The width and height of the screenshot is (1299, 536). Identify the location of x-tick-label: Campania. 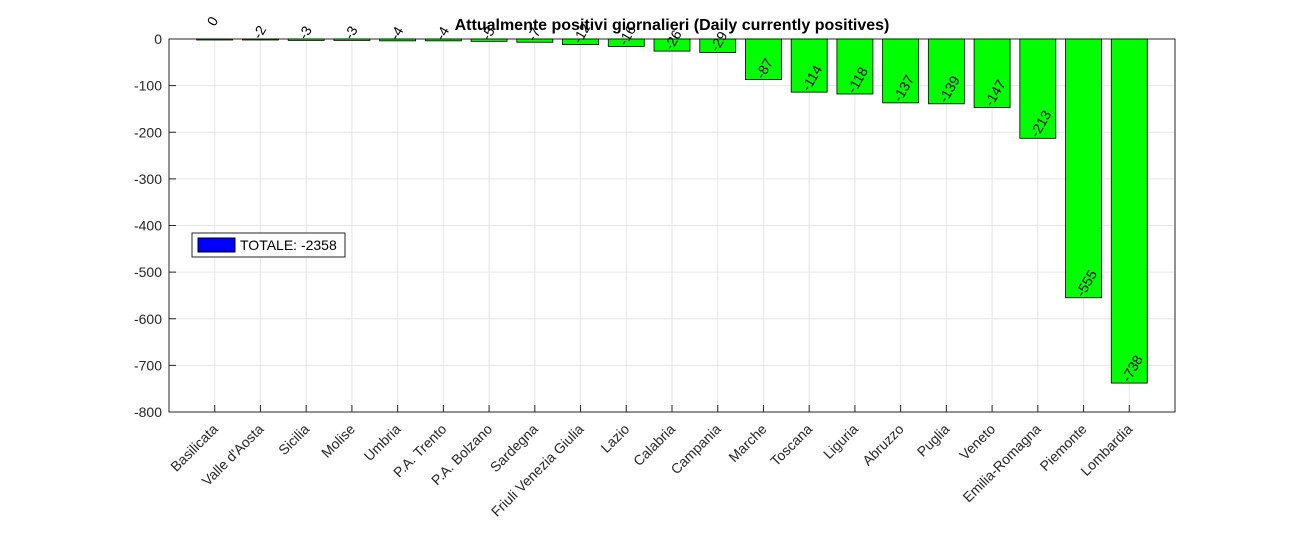
(695, 449).